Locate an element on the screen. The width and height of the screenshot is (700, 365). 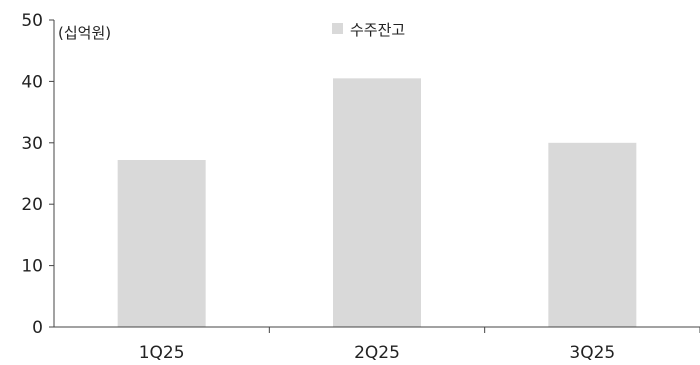
y-unit-label: (십억원) is located at coordinates (84, 33).